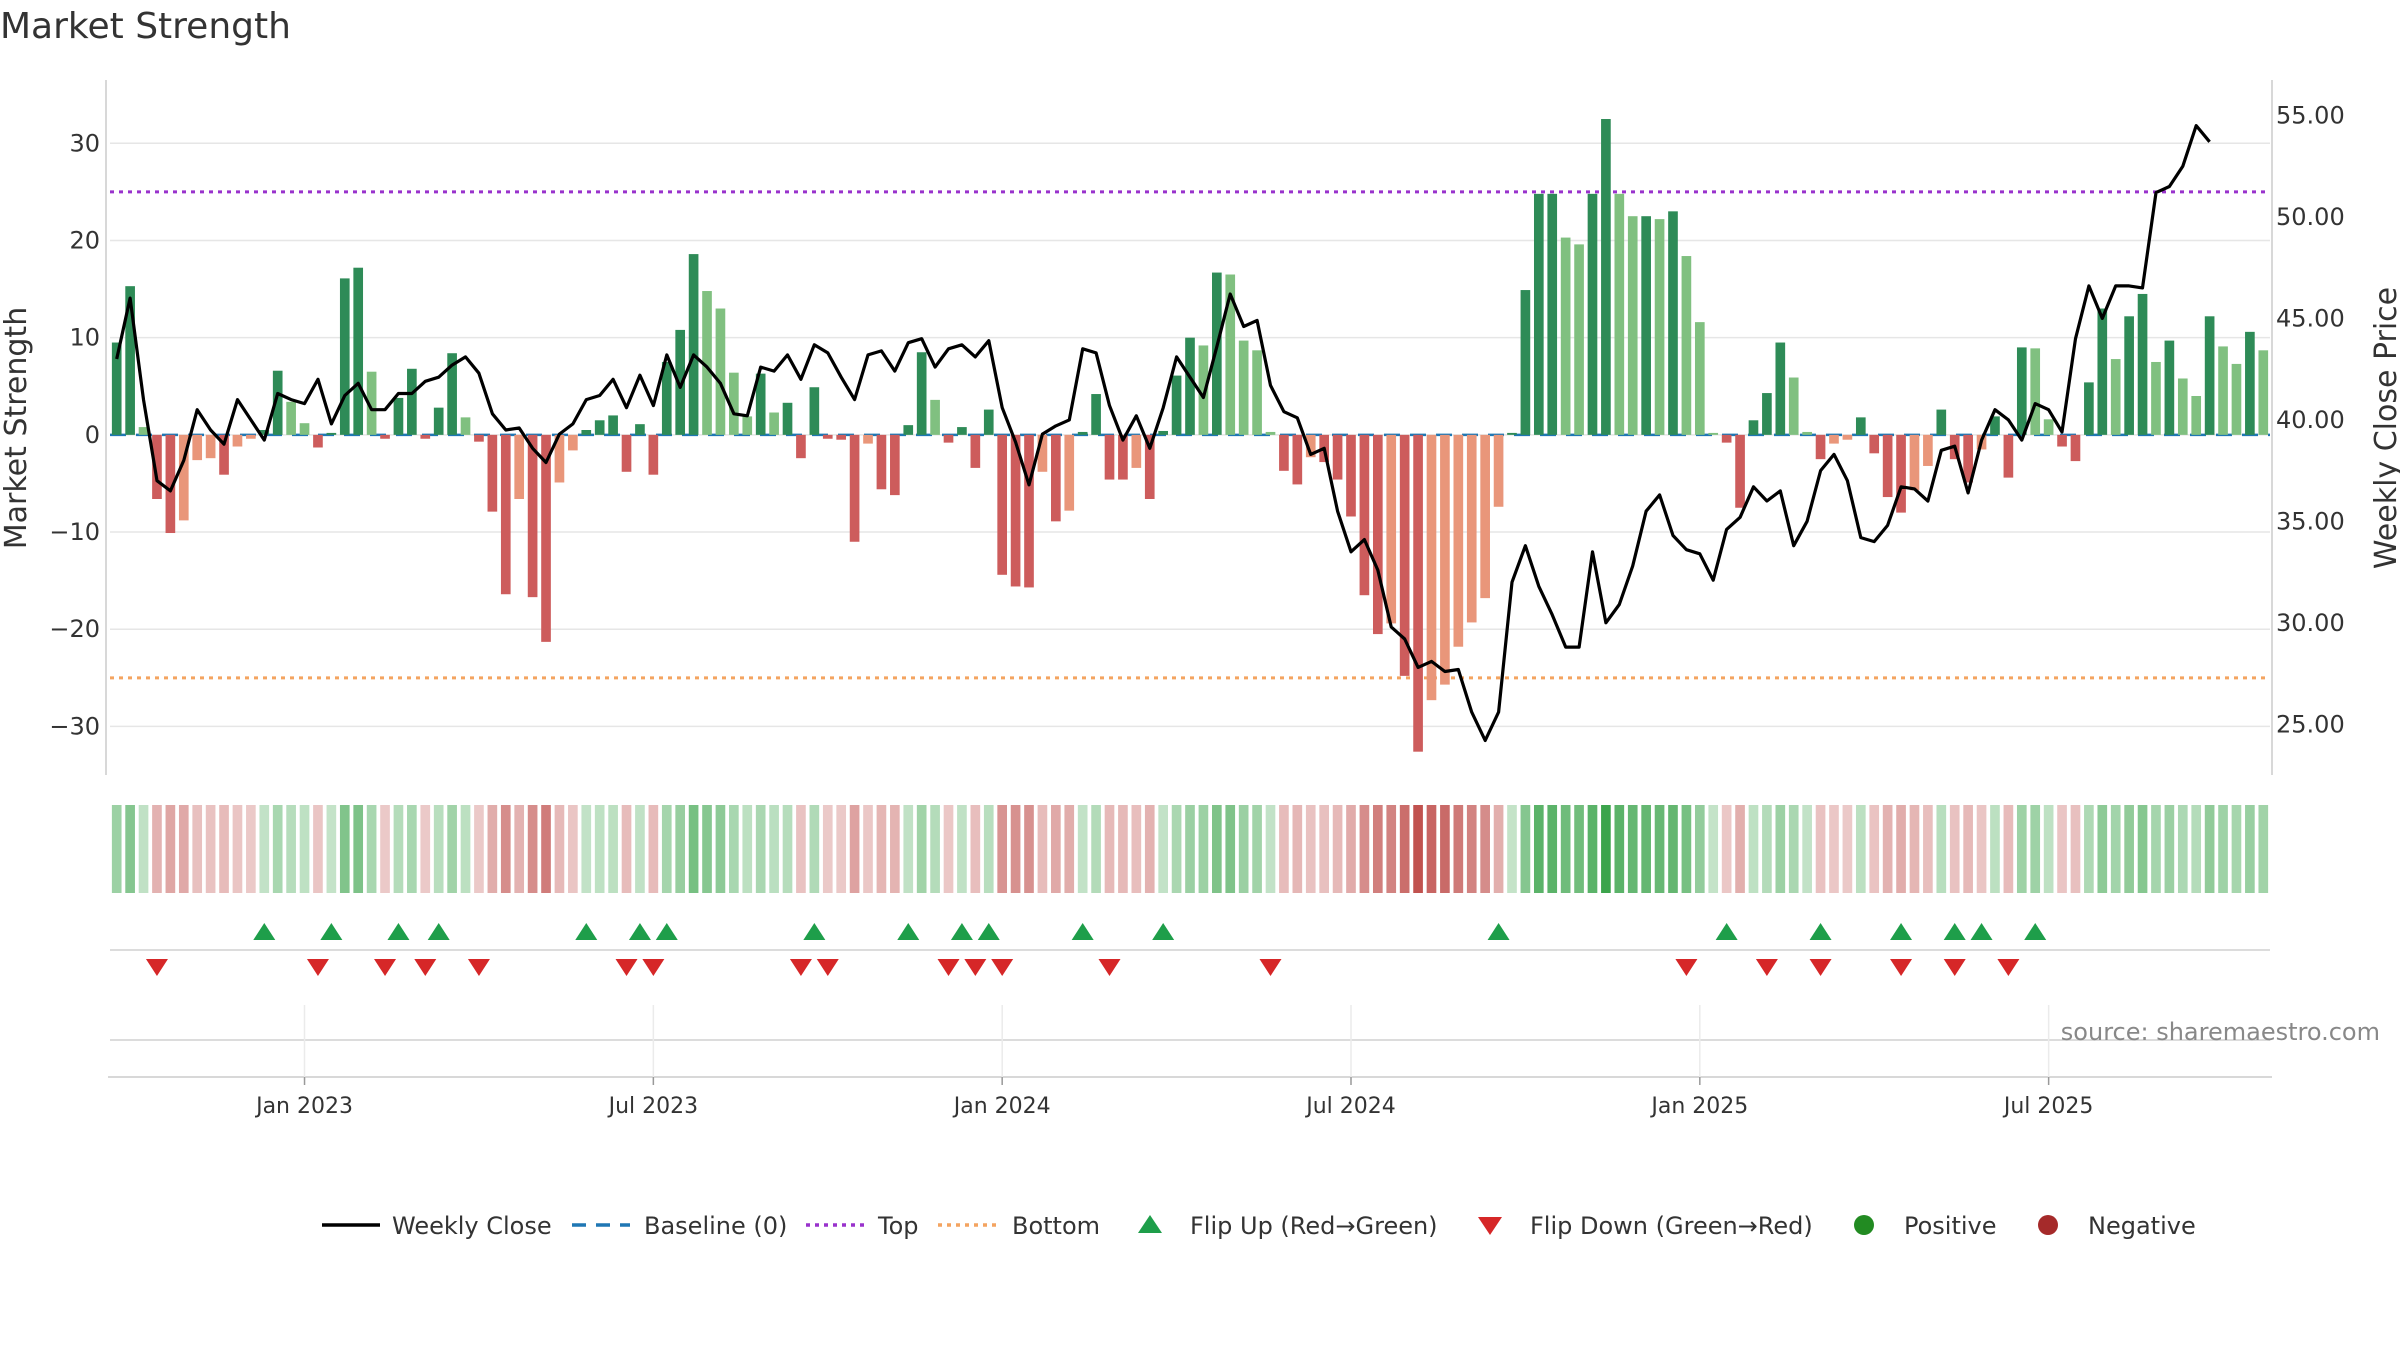 This screenshot has height=1350, width=2400. Describe the element at coordinates (1190, 849) in the screenshot. I see `strength-heat-strip` at that location.